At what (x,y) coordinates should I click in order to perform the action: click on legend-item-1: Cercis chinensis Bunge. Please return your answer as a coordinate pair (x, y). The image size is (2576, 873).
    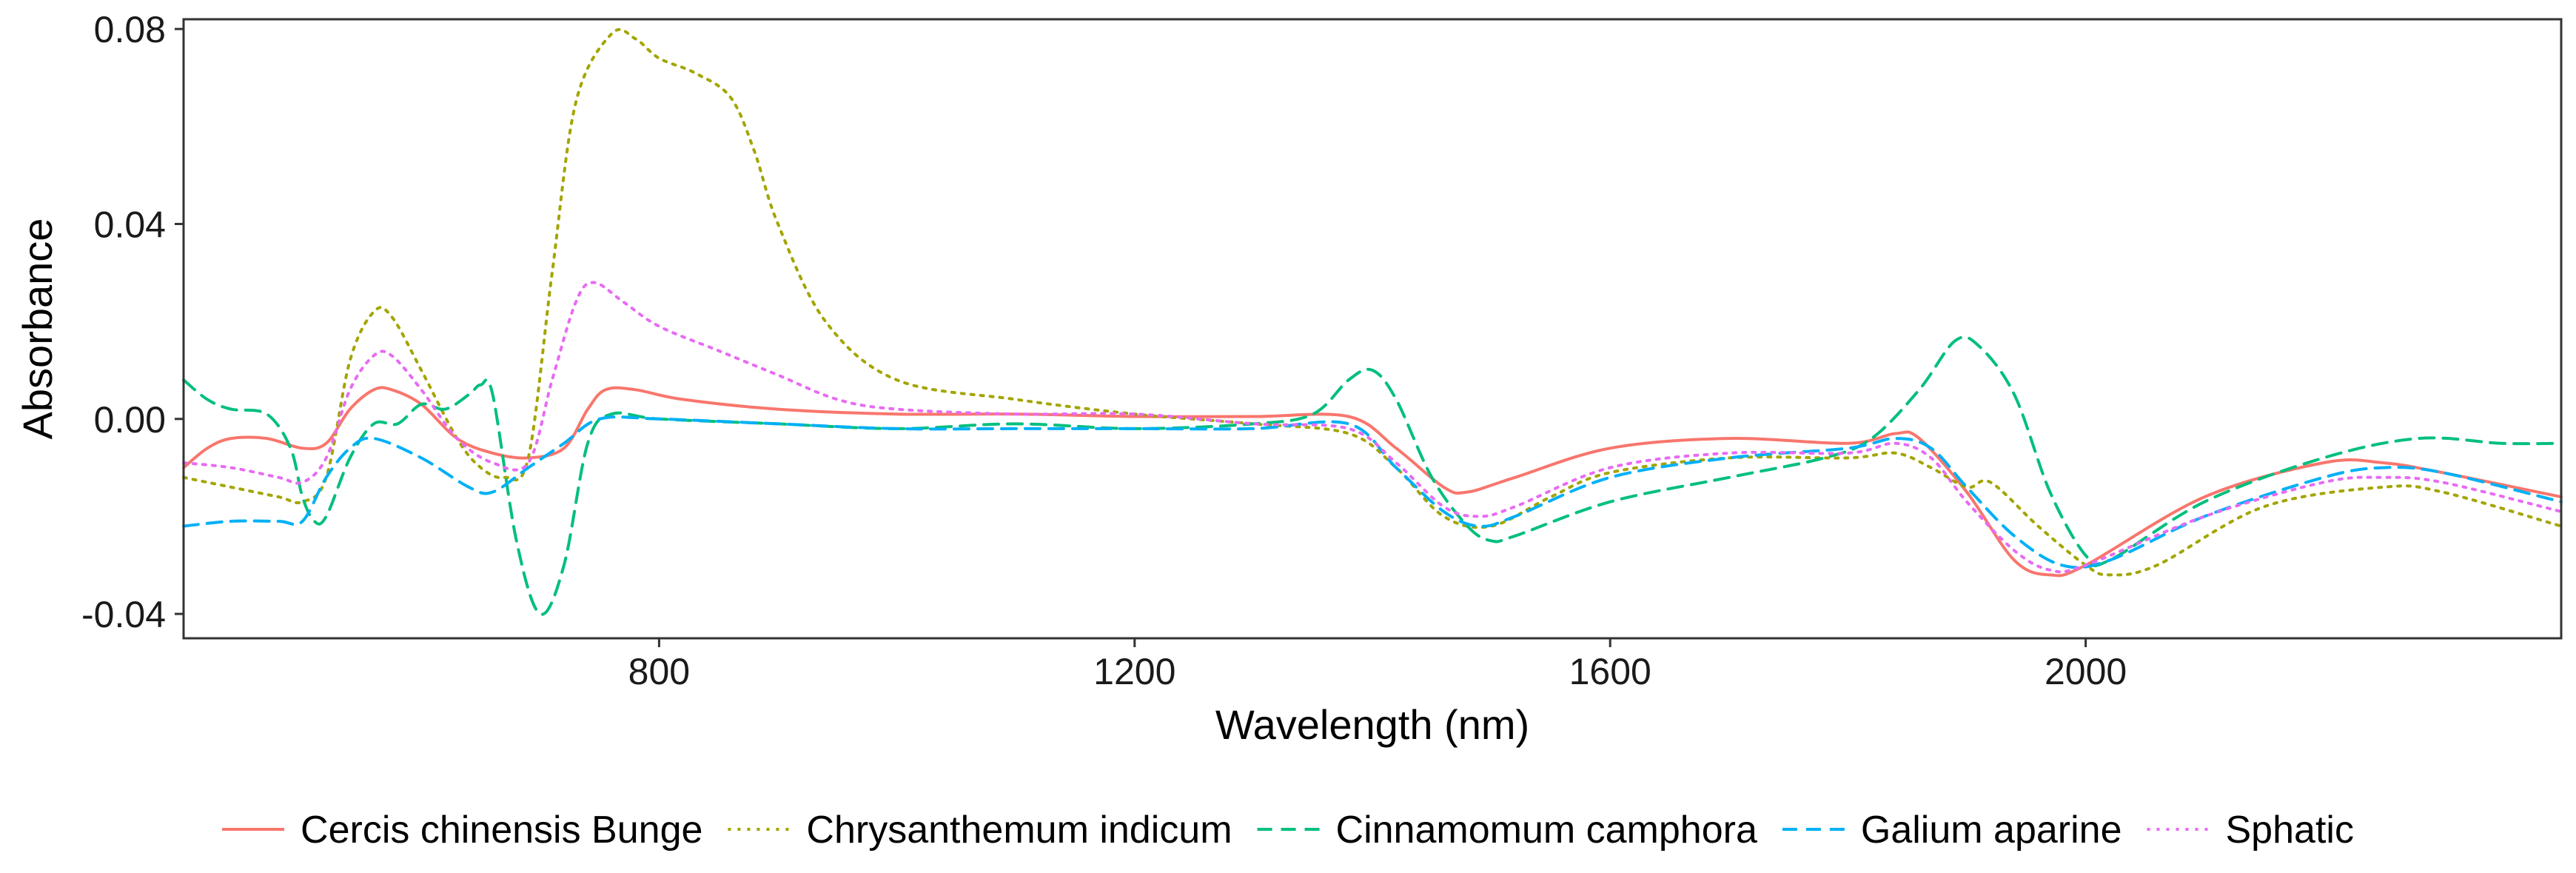
    Looking at the image, I should click on (462, 830).